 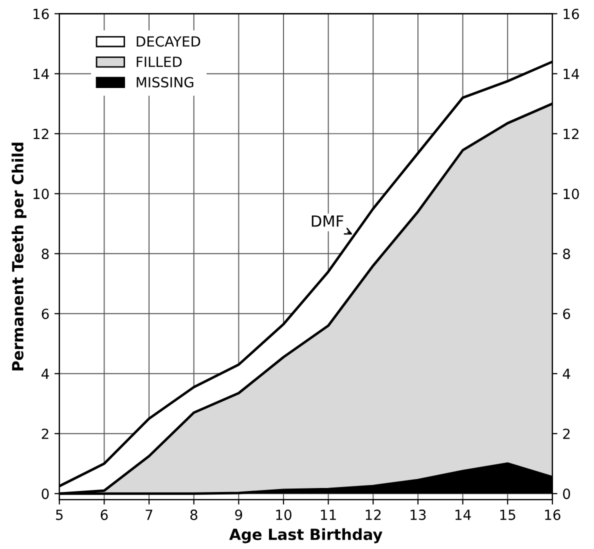 I want to click on y-tick-label: 2, so click(x=45, y=433).